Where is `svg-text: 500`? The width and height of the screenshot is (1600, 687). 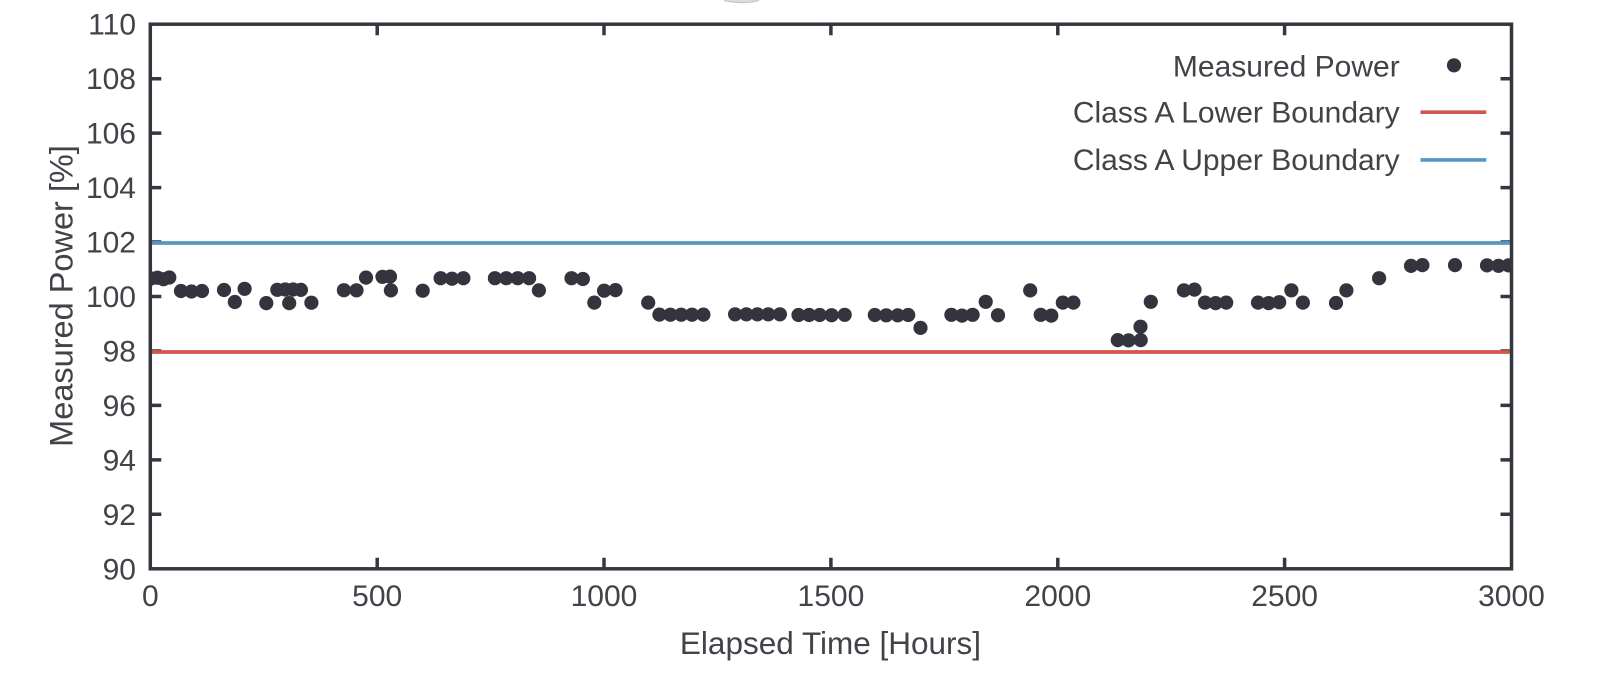 svg-text: 500 is located at coordinates (377, 596).